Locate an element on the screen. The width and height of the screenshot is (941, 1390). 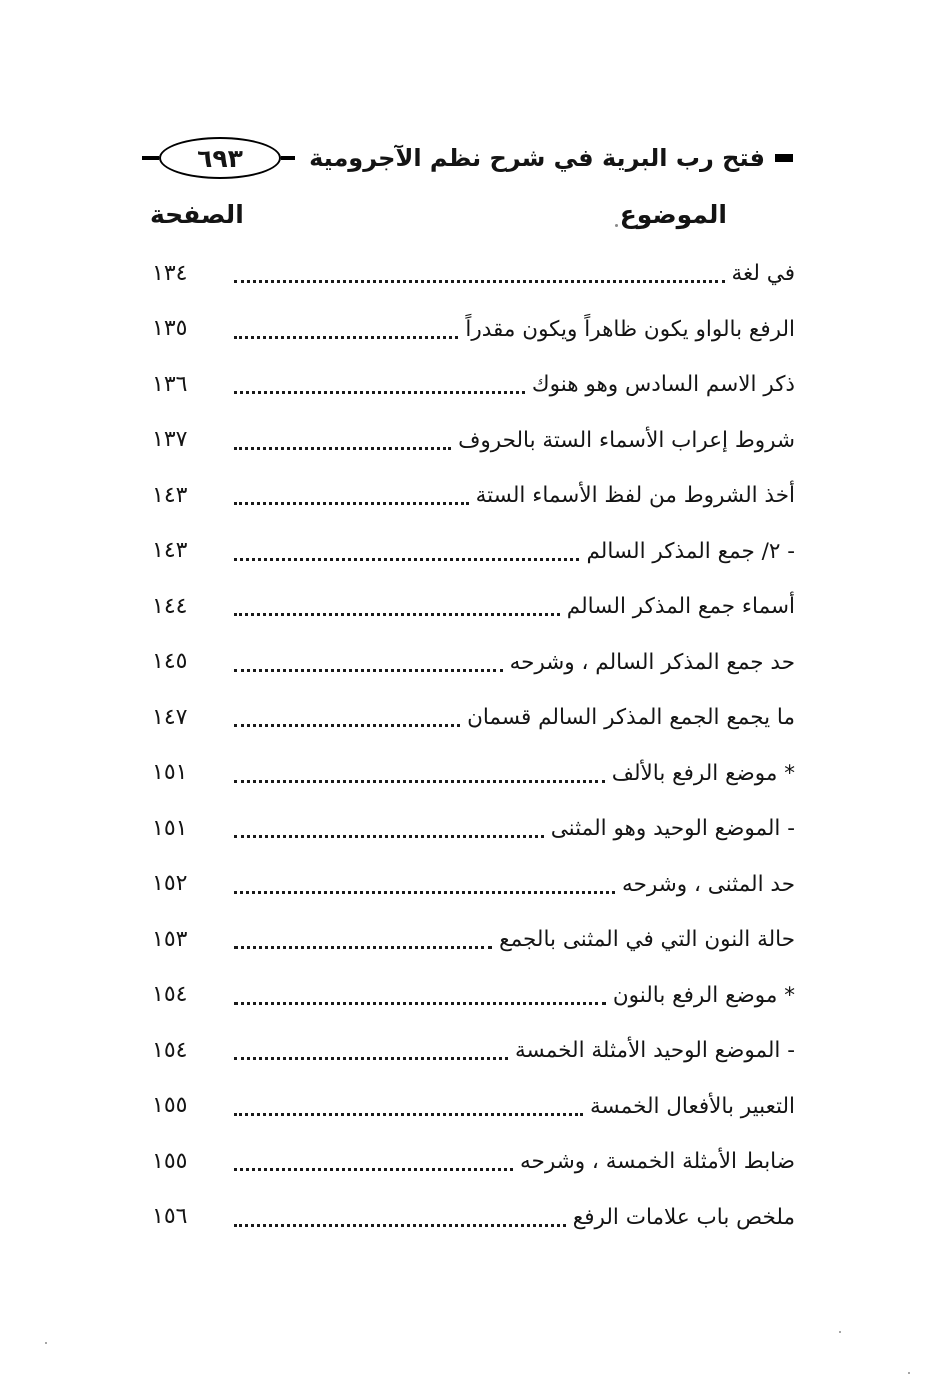
toc-page-number: ١٥٦ is located at coordinates (170, 1217).